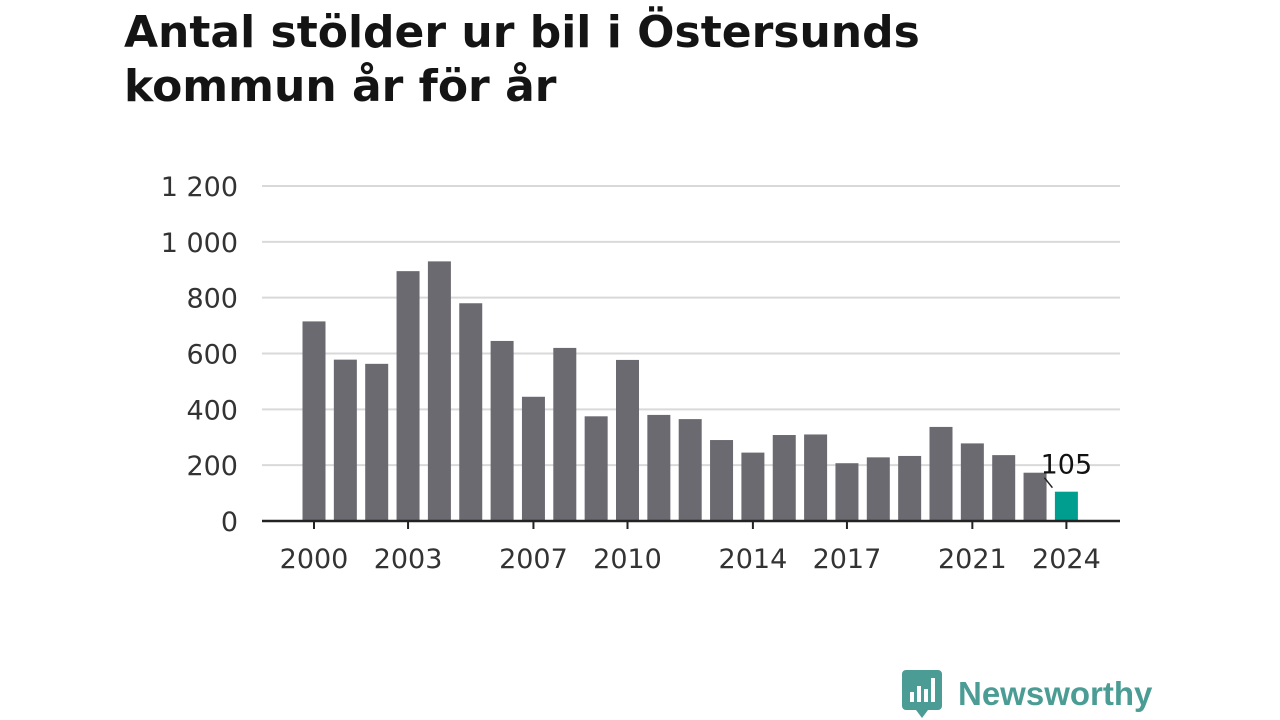  Describe the element at coordinates (212, 466) in the screenshot. I see `y-tick-label: 200` at that location.